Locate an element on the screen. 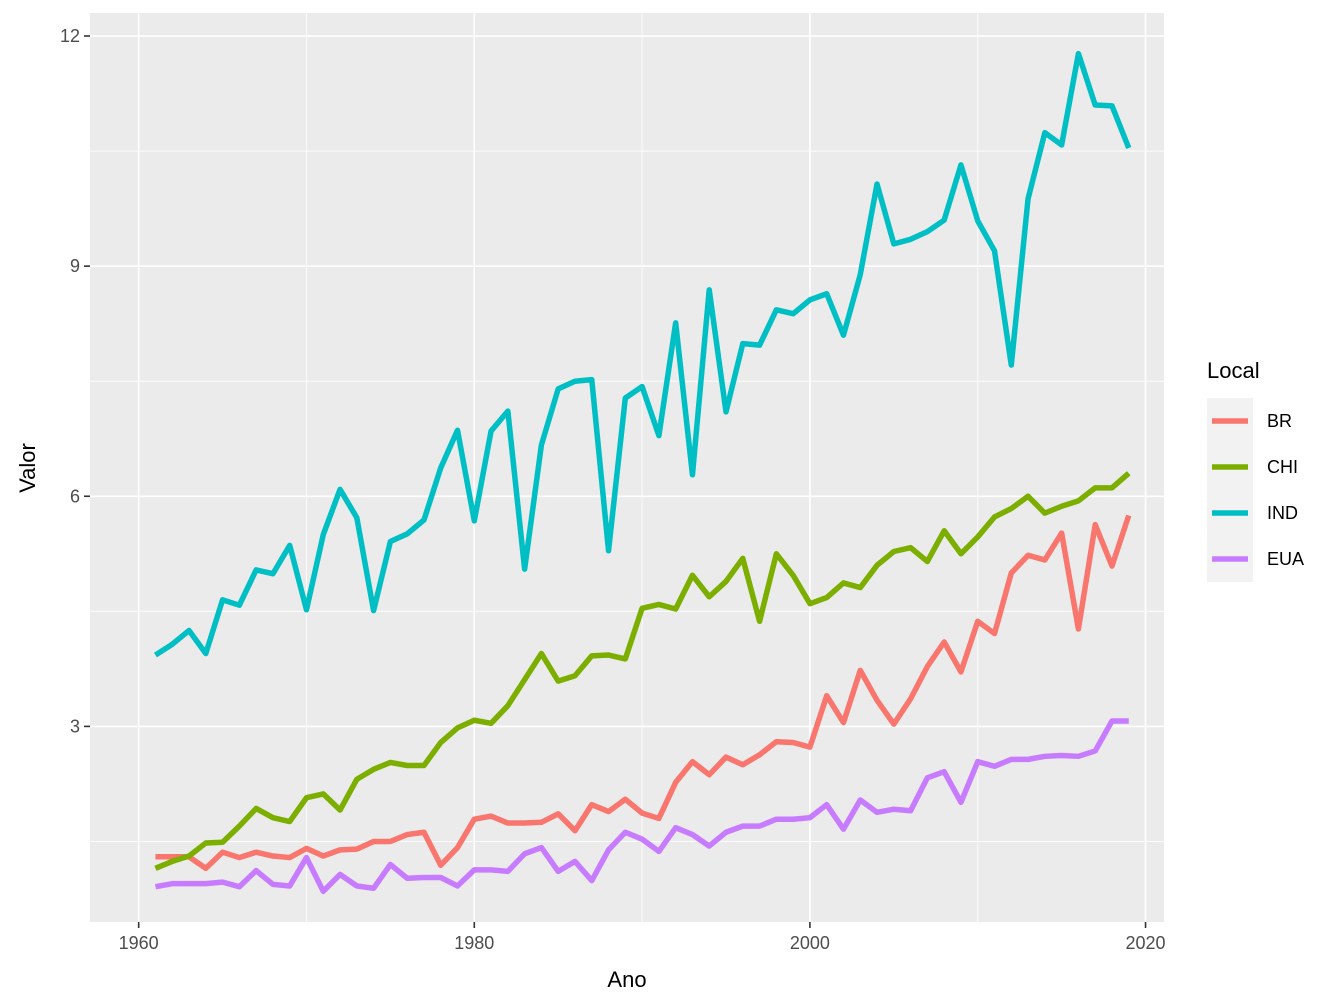 This screenshot has height=1008, width=1344. legend-items: BR CHI IND EUA is located at coordinates (1255, 490).